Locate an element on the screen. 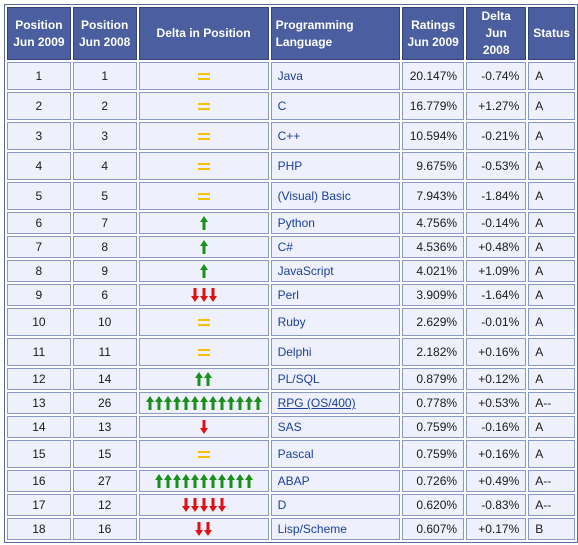 The image size is (578, 545). cell-rating: 9.675% is located at coordinates (433, 166).